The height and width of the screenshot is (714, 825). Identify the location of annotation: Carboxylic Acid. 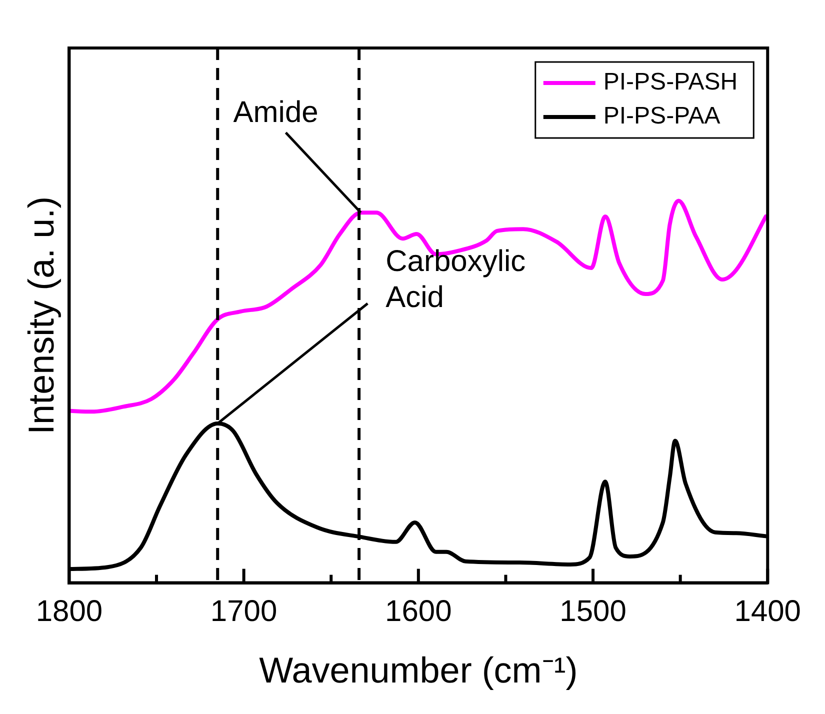
(456, 279).